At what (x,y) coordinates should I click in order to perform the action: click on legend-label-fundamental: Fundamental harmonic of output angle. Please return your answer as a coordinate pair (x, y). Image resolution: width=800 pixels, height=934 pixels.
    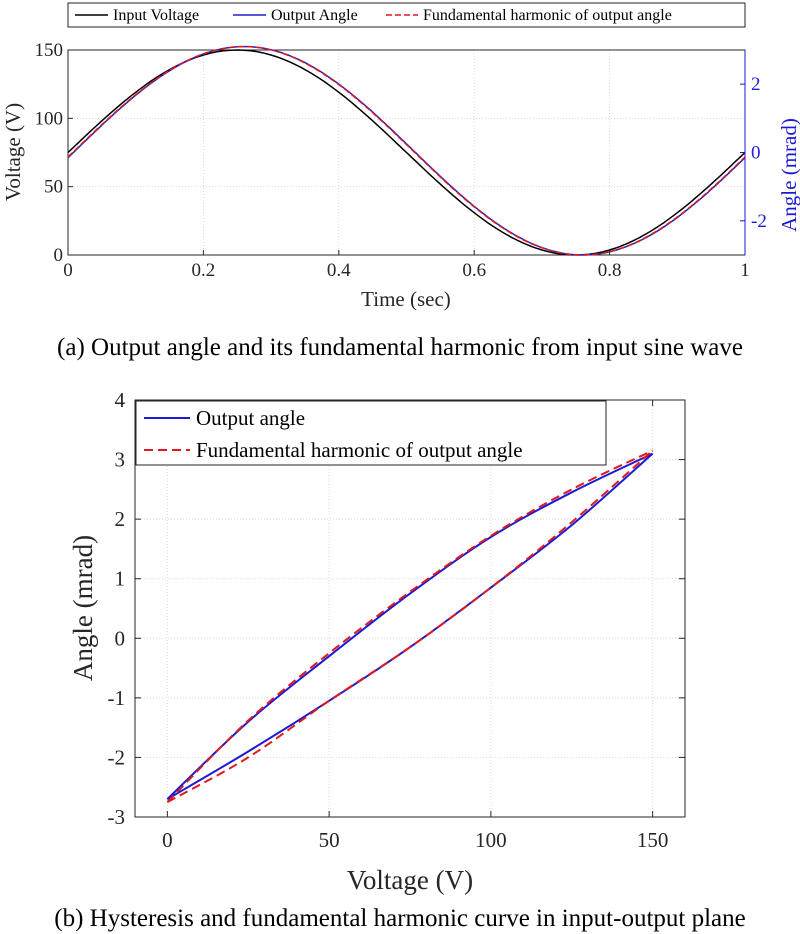
    Looking at the image, I should click on (547, 15).